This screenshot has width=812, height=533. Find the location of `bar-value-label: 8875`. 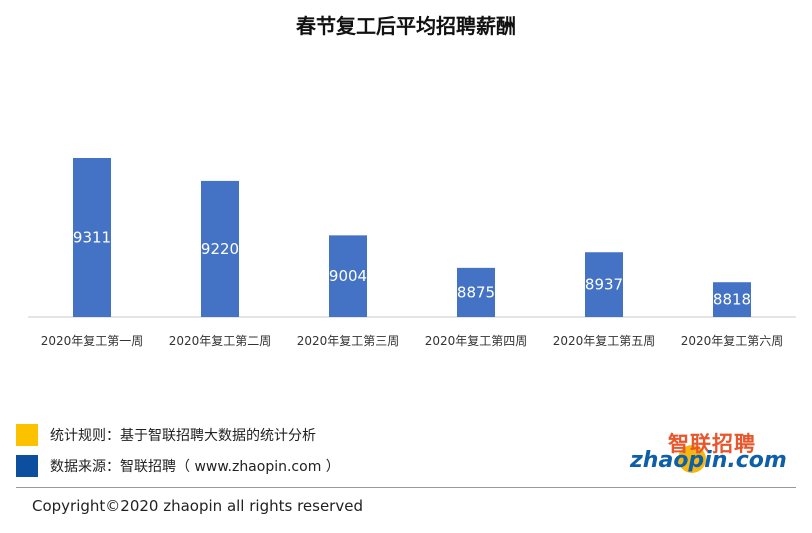

bar-value-label: 8875 is located at coordinates (476, 292).